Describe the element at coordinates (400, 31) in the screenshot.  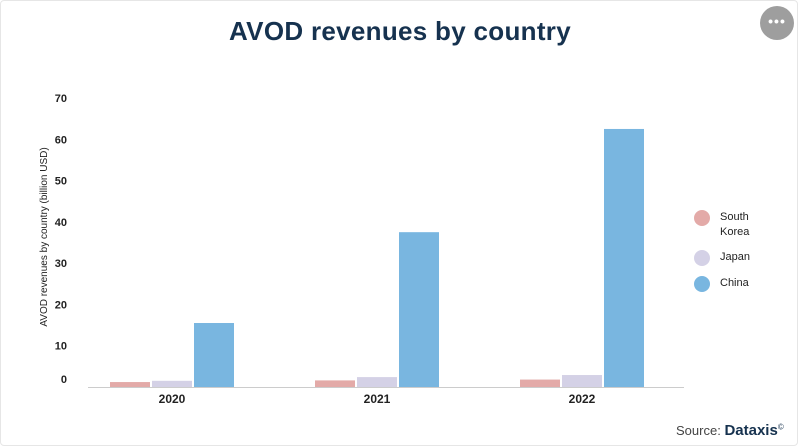
I see `chart-title: AVOD revenues by country` at that location.